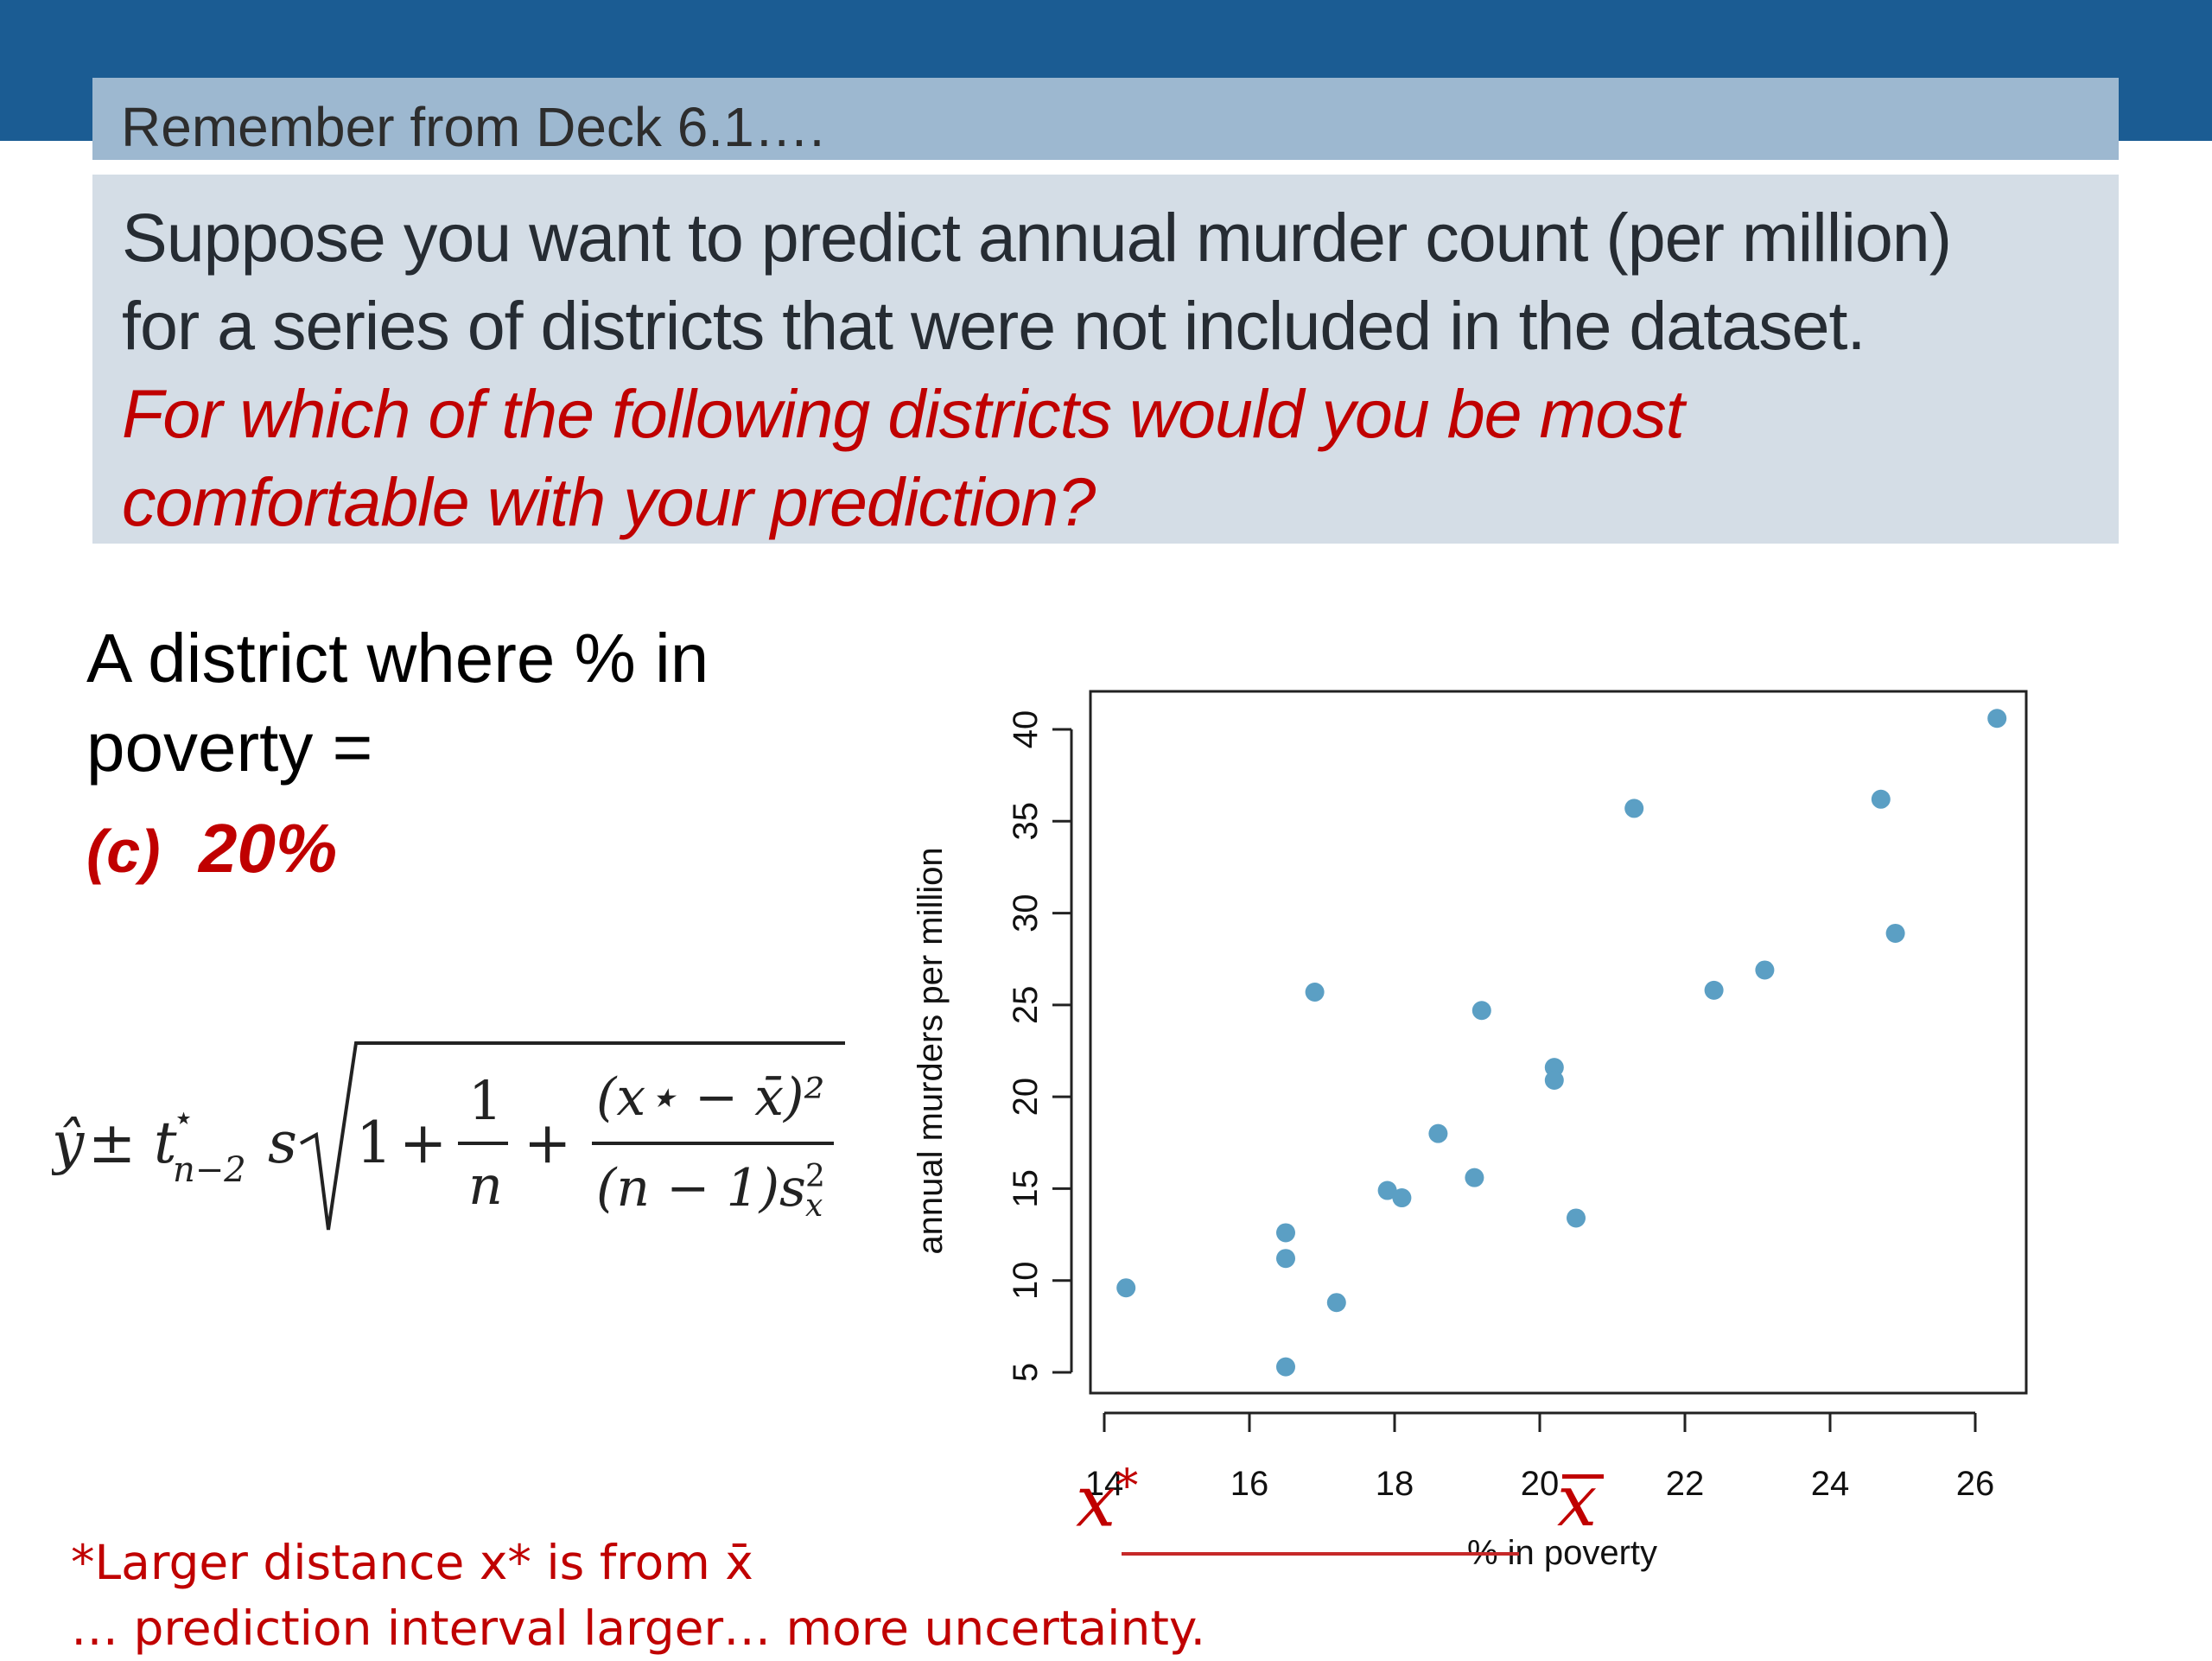 Image resolution: width=2212 pixels, height=1661 pixels. Describe the element at coordinates (1040, 1046) in the screenshot. I see `y-axis: 5 10 15 20 25 30 35 40` at that location.